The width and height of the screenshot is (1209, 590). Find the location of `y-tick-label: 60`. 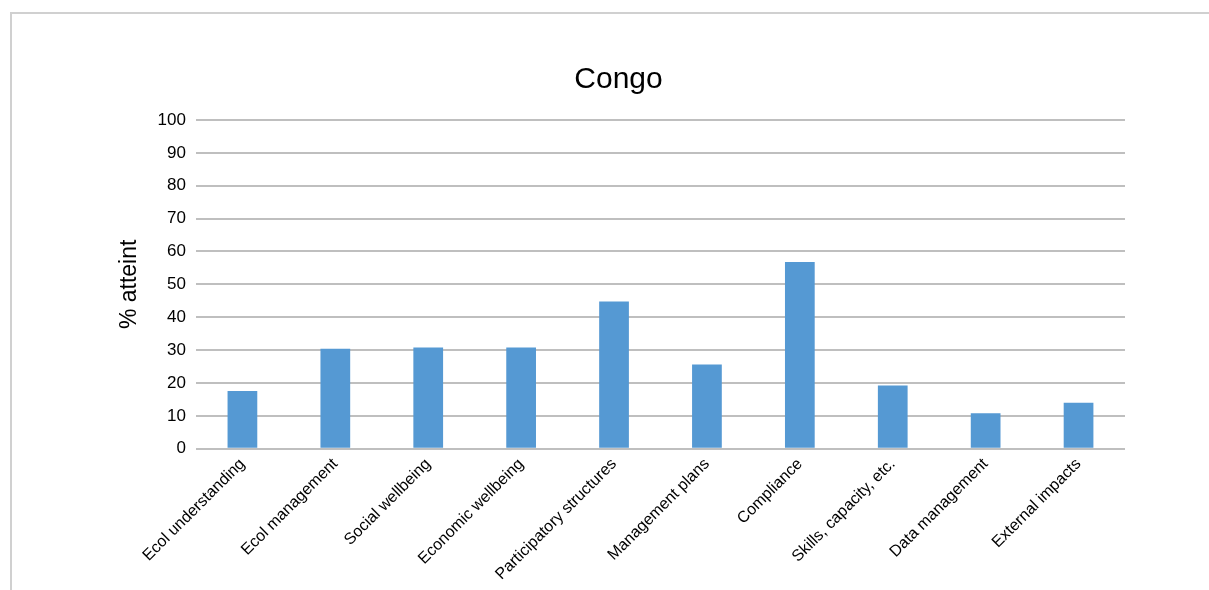

y-tick-label: 60 is located at coordinates (176, 251).